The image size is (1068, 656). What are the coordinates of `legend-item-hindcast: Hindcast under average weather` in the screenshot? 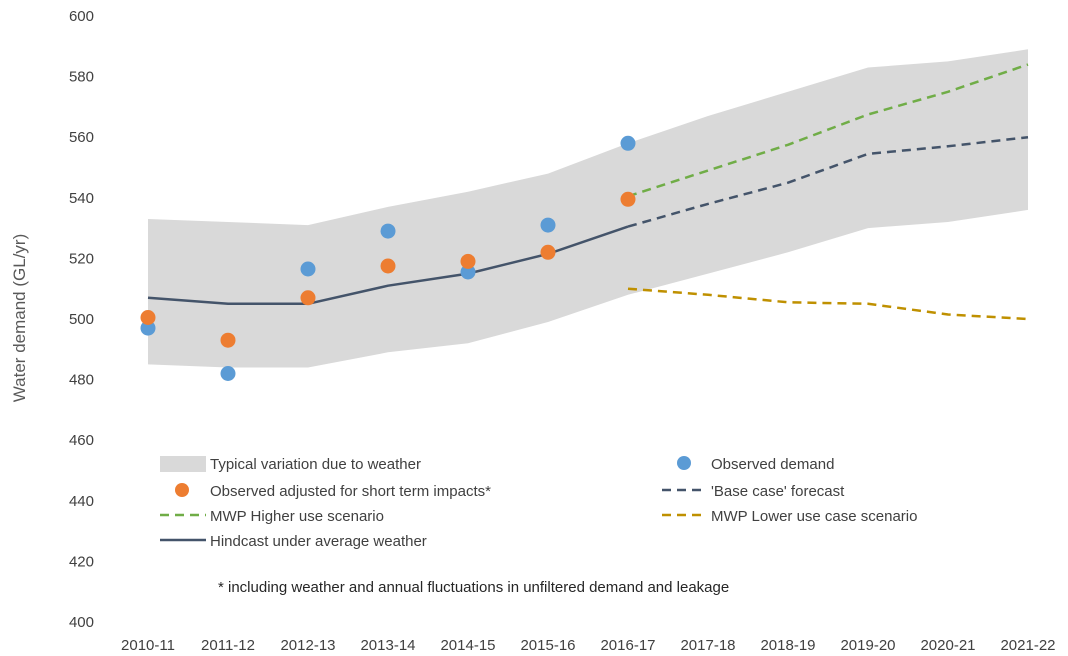 It's located at (293, 541).